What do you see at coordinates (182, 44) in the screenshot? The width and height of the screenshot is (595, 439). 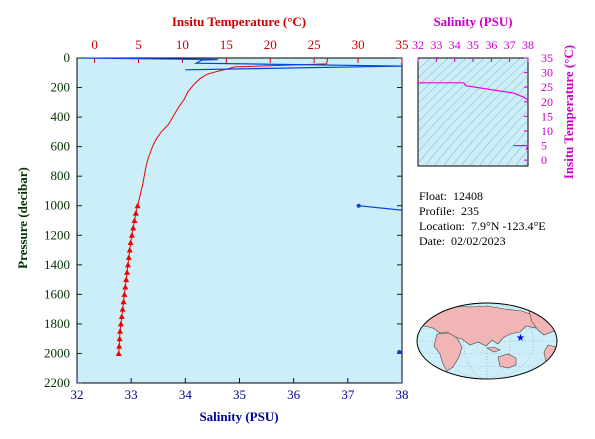 I see `top-tick-label: 10` at bounding box center [182, 44].